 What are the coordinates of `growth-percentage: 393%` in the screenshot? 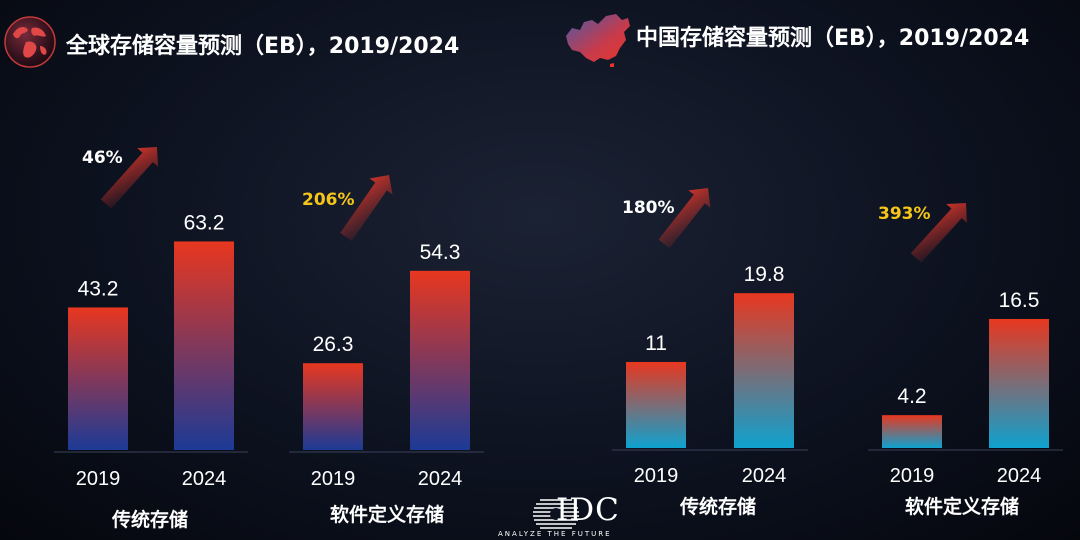 It's located at (904, 214).